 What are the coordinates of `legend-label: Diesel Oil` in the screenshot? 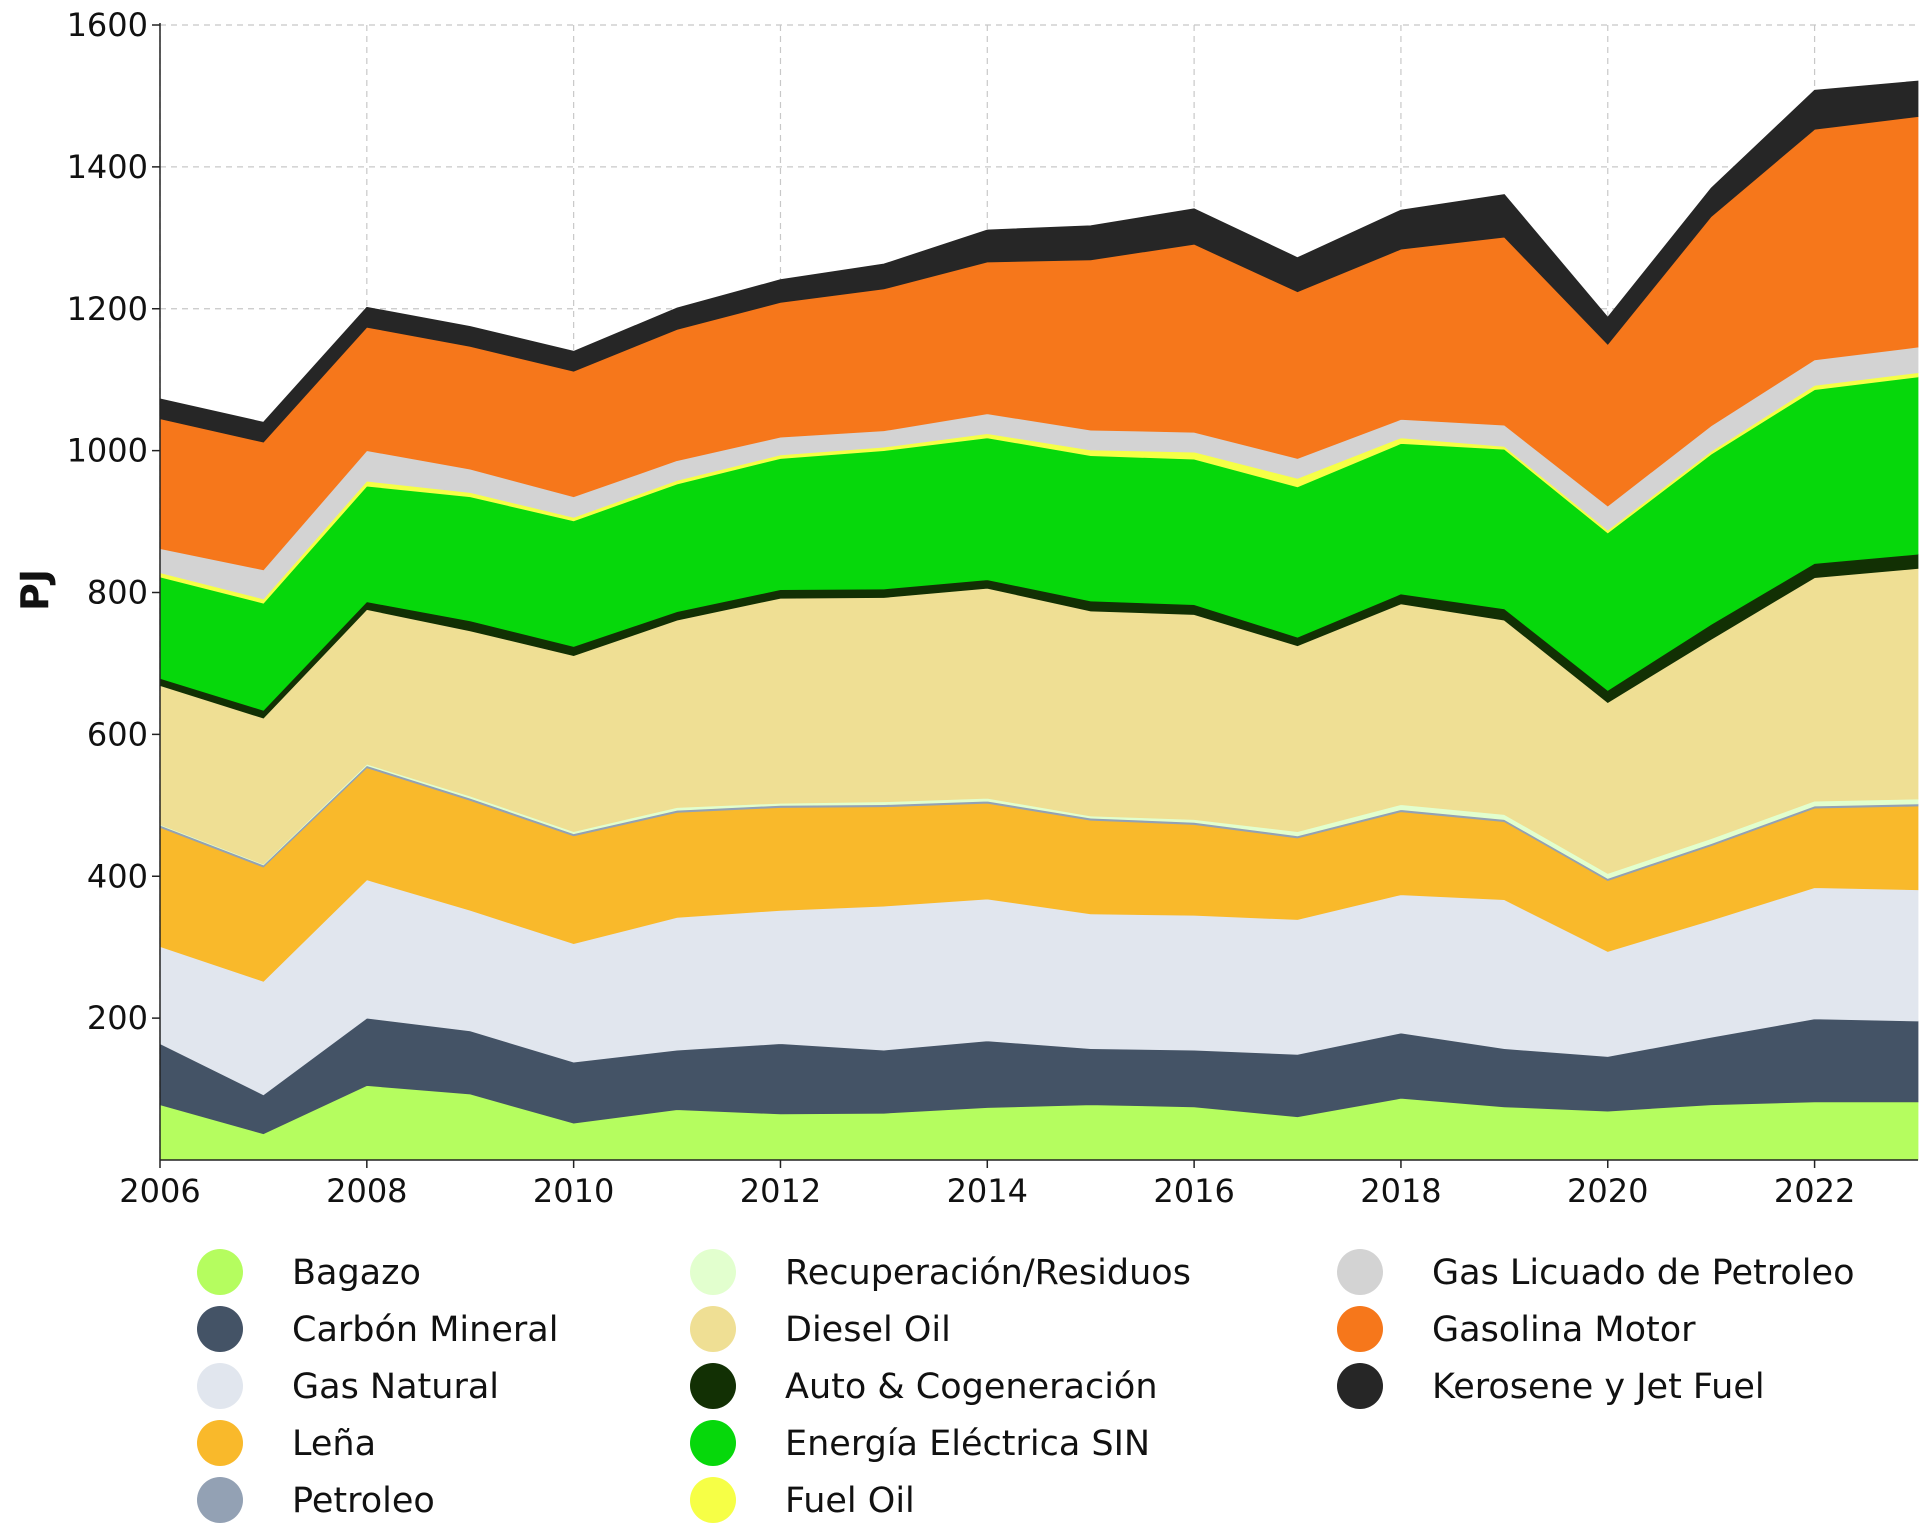 It's located at (868, 1330).